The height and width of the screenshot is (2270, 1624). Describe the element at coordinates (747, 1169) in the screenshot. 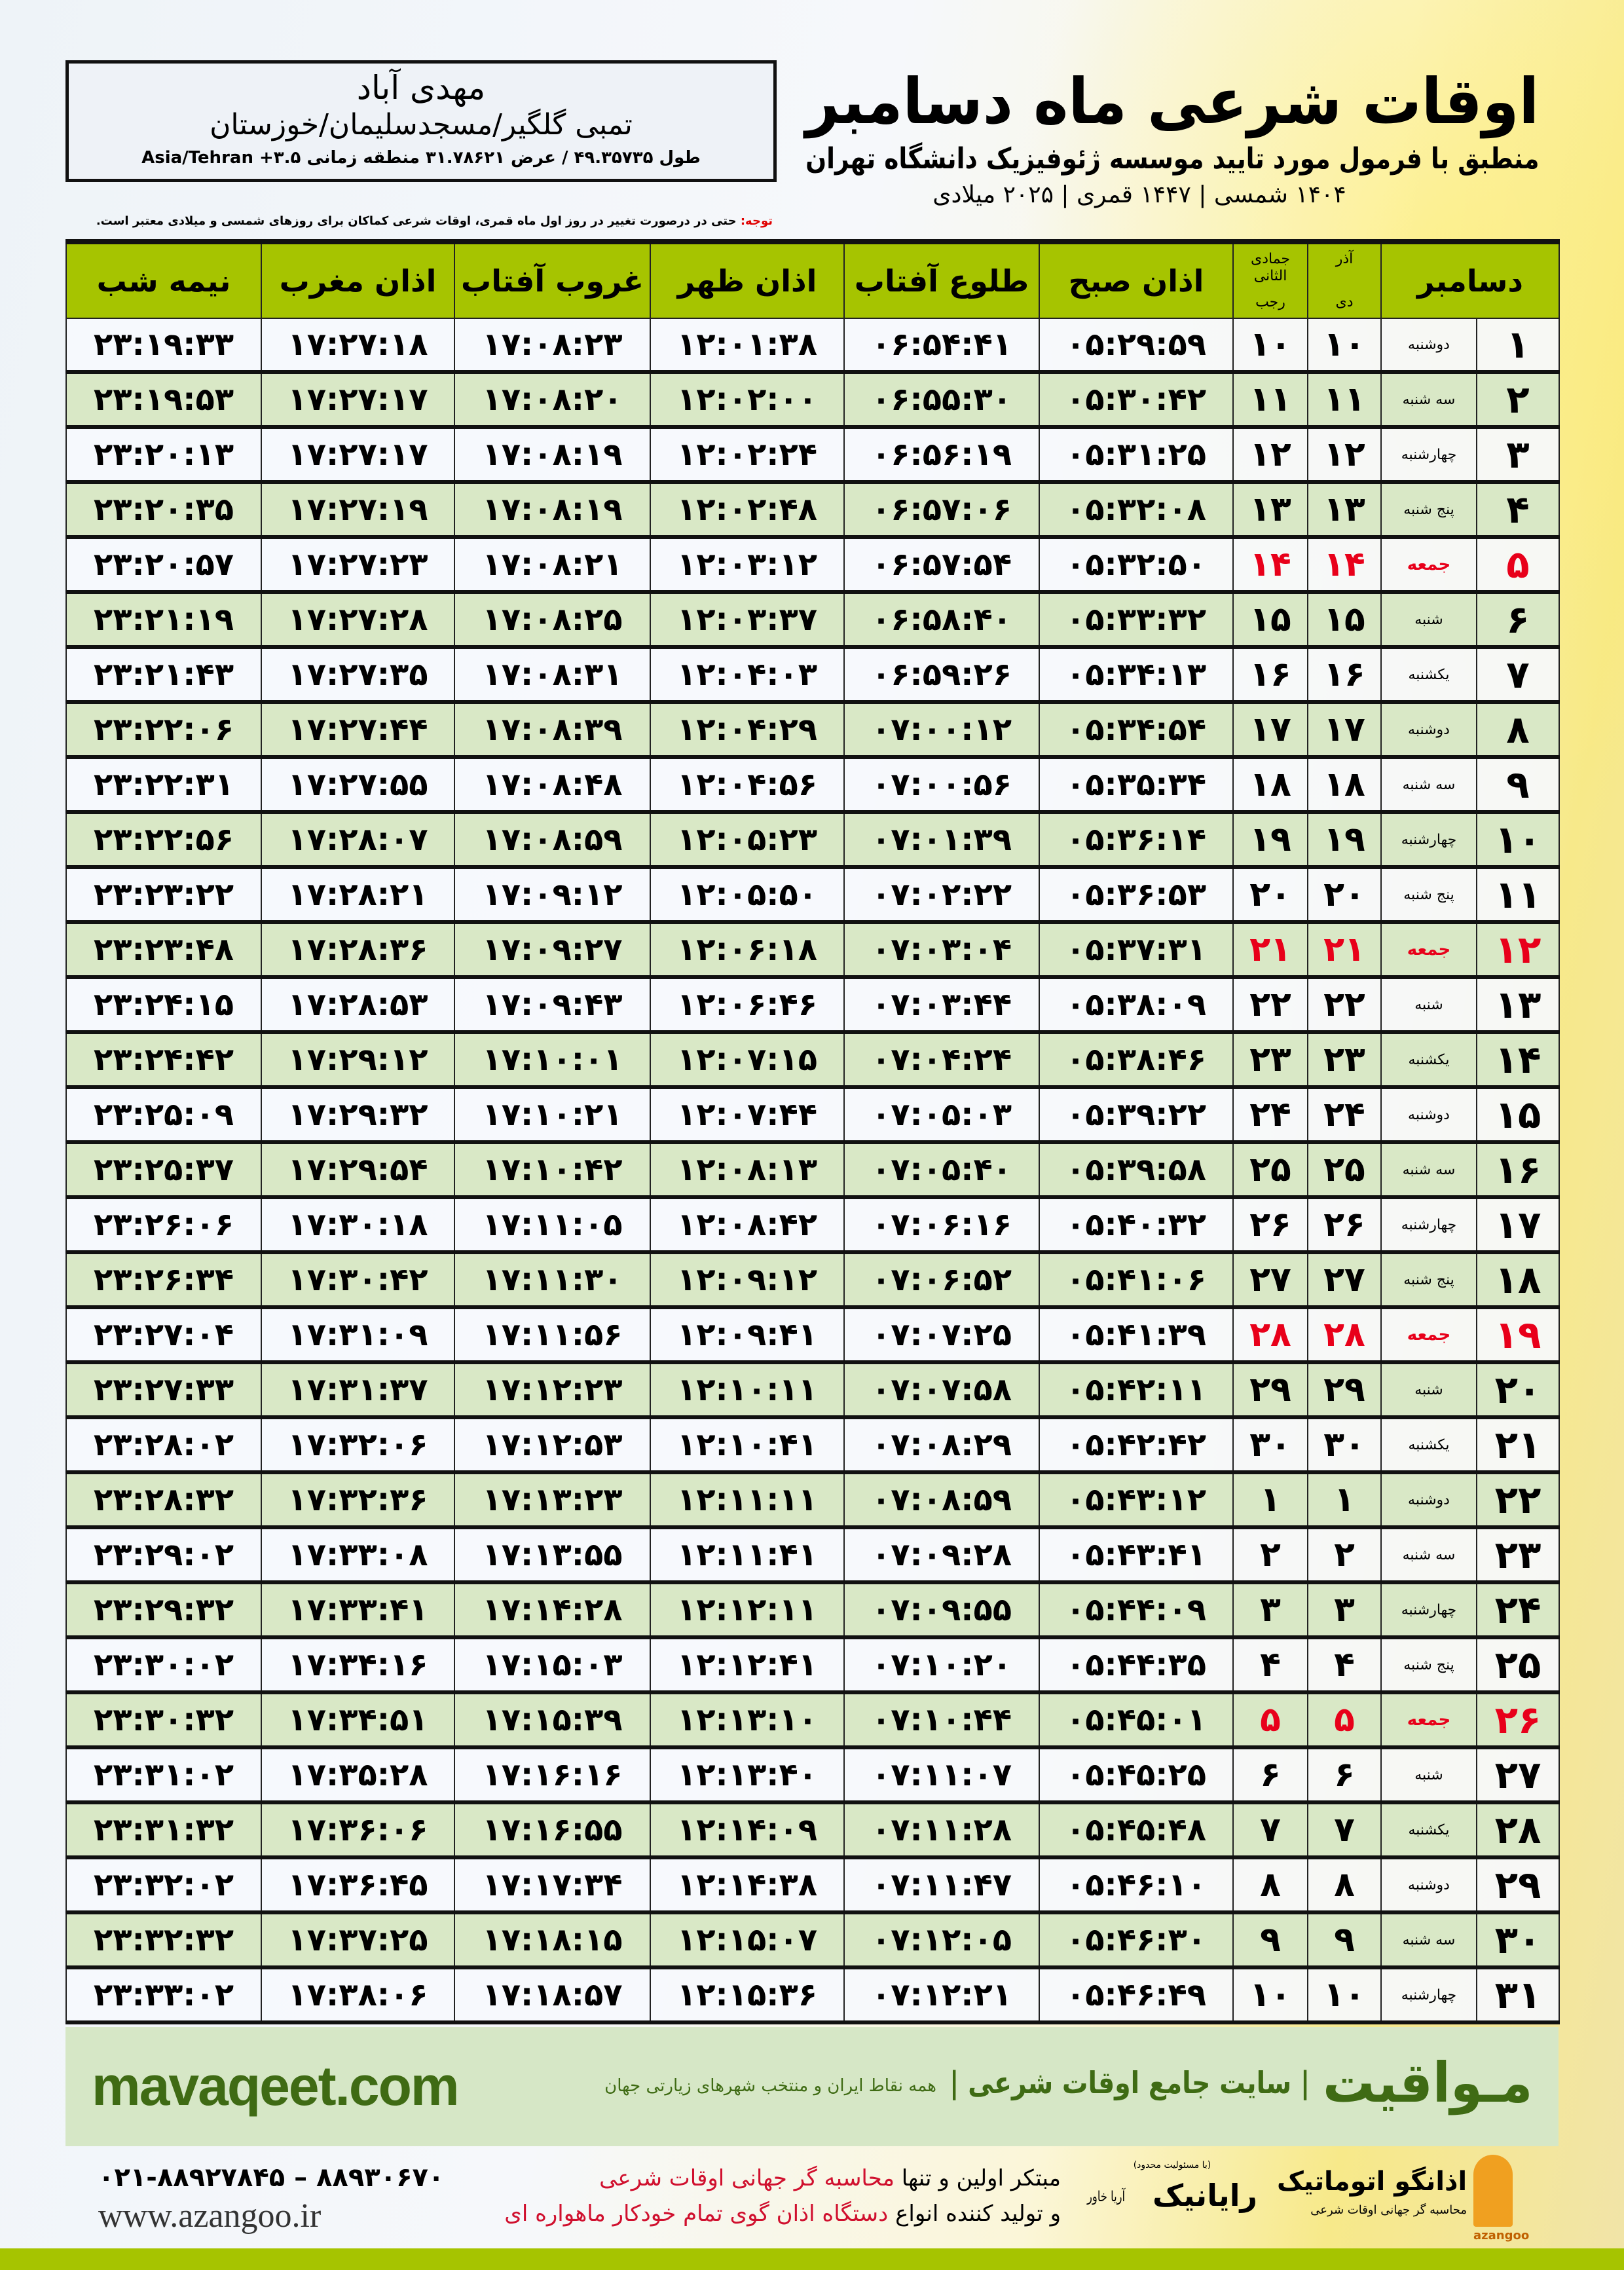

I see `dhuhr-time: ۱۲:۰۸:۱۳` at that location.